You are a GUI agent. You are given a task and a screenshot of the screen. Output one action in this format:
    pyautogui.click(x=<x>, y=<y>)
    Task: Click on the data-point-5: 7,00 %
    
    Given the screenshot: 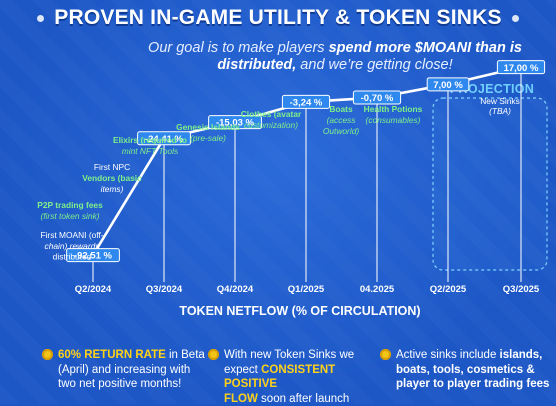 What is the action you would take?
    pyautogui.click(x=448, y=84)
    